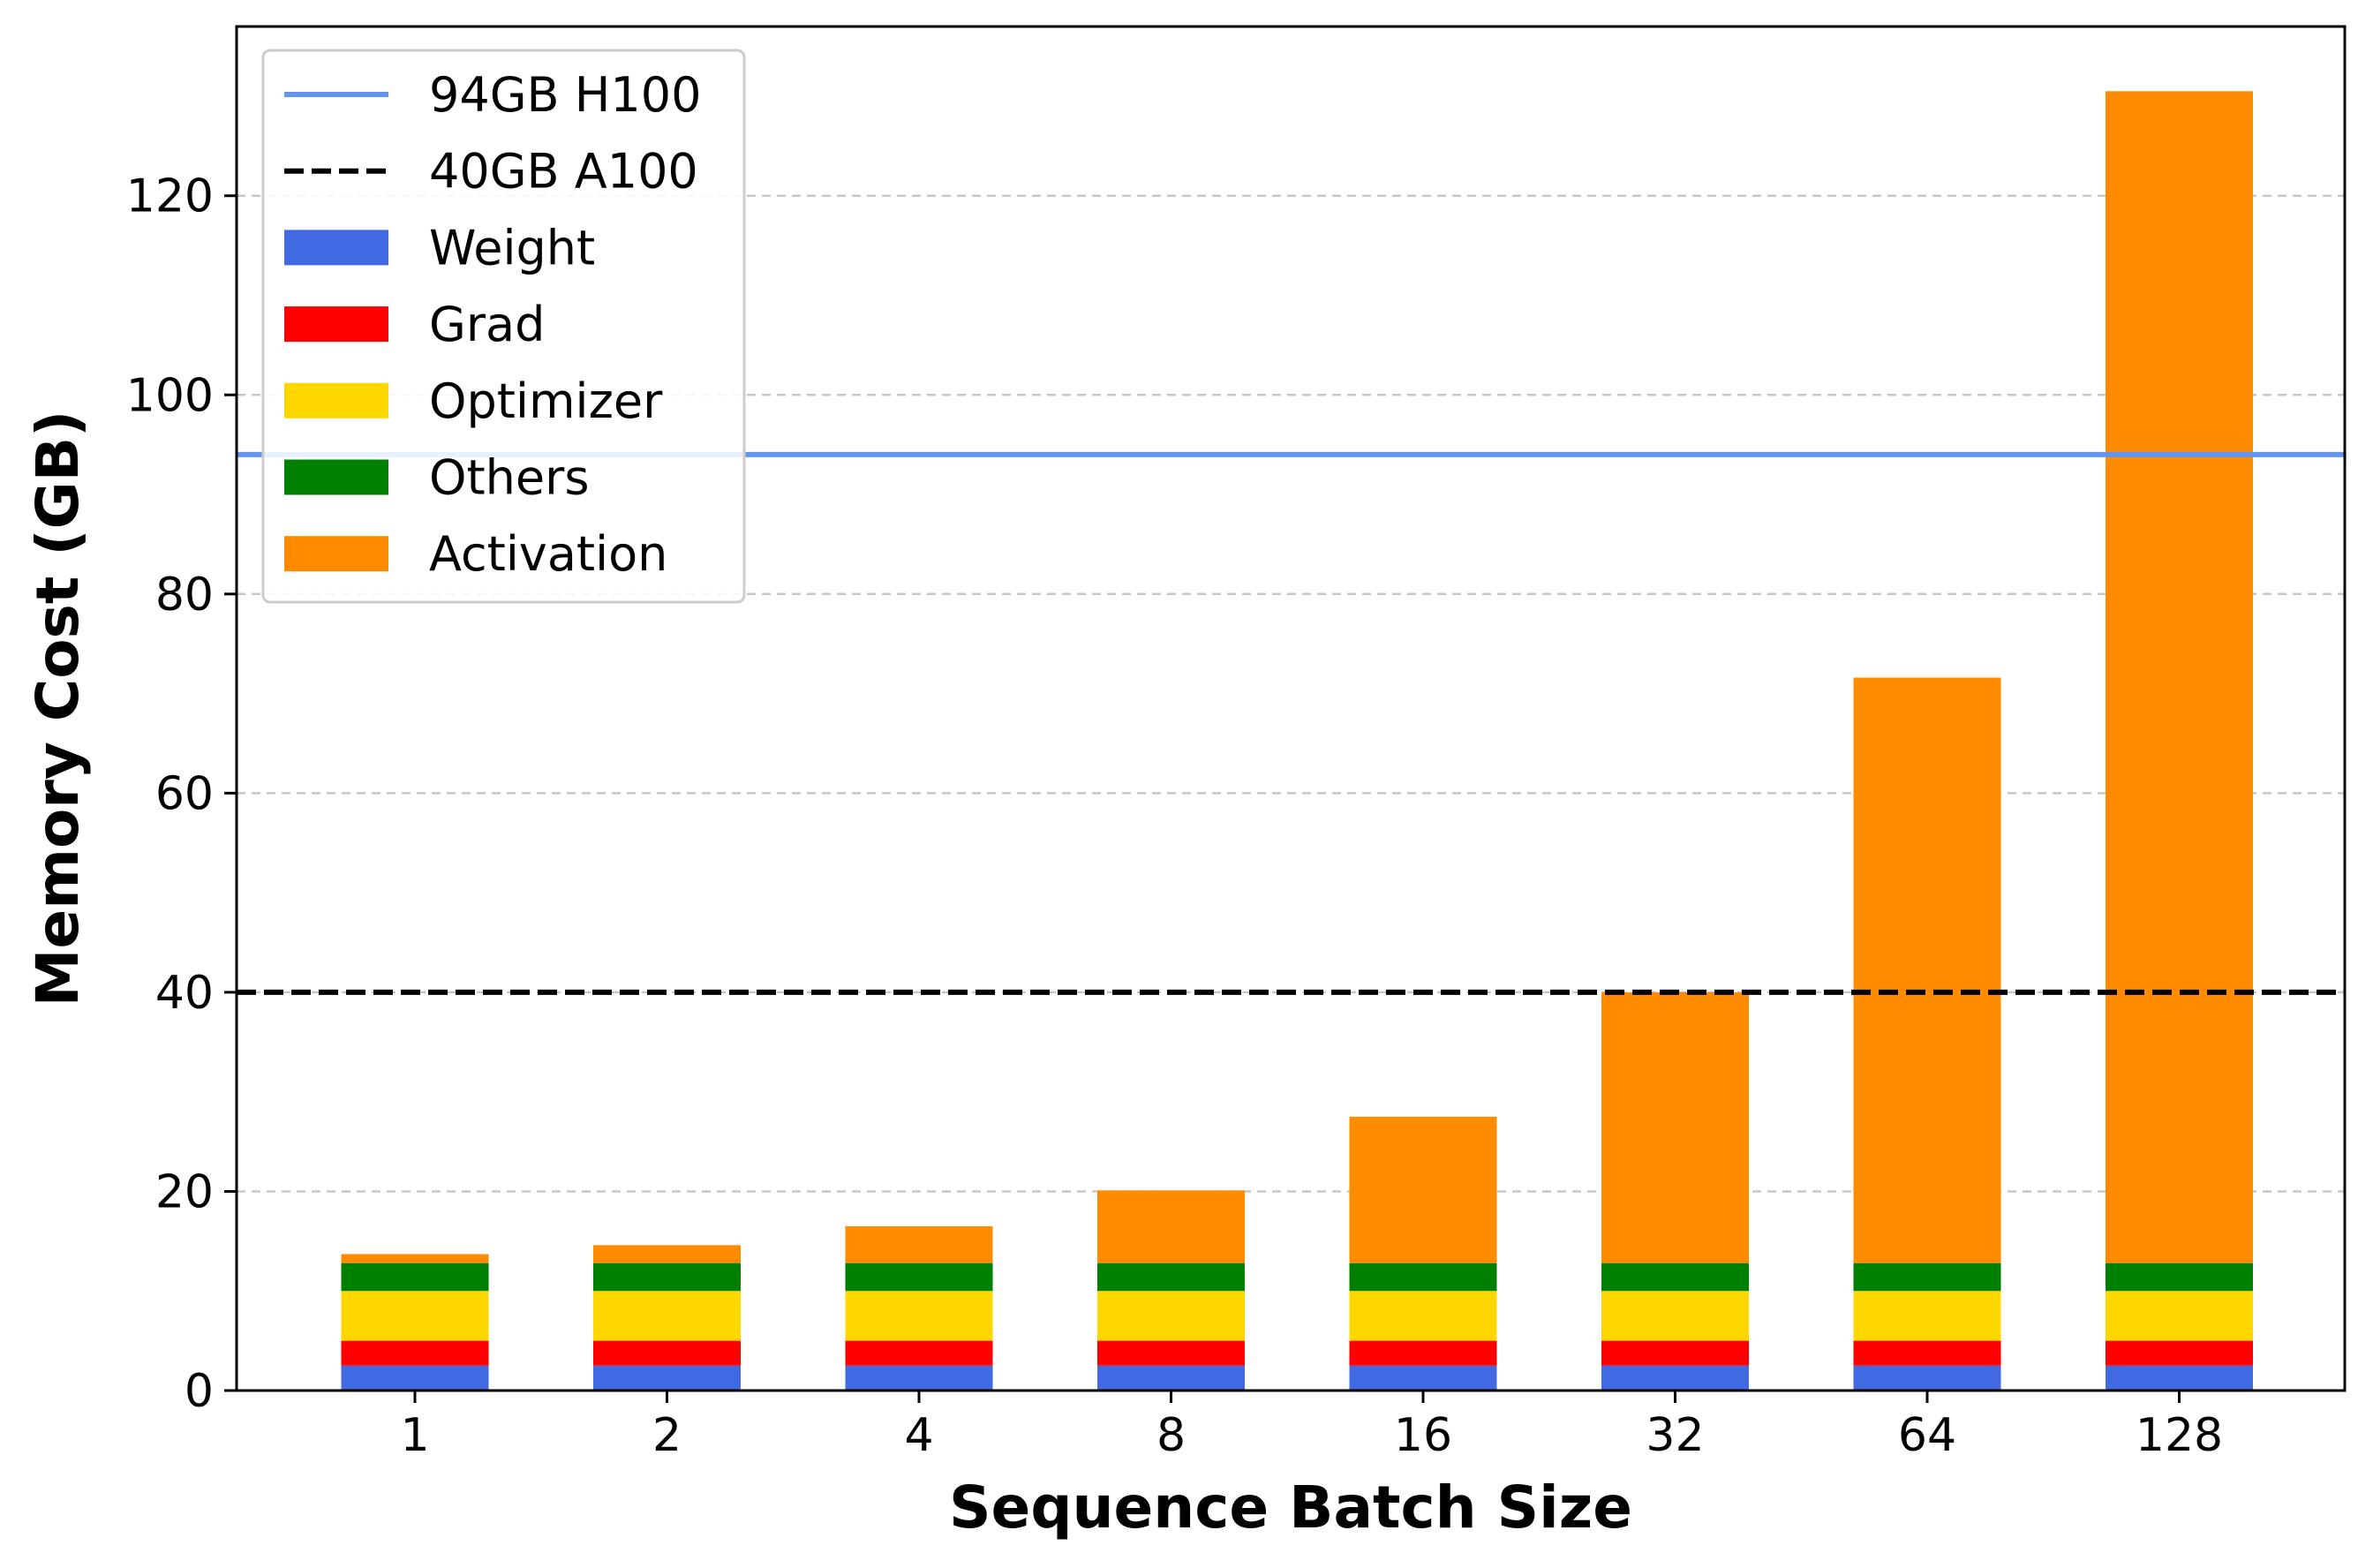 The width and height of the screenshot is (2358, 1568). What do you see at coordinates (170, 395) in the screenshot?
I see `y-tick-label-100: 100` at bounding box center [170, 395].